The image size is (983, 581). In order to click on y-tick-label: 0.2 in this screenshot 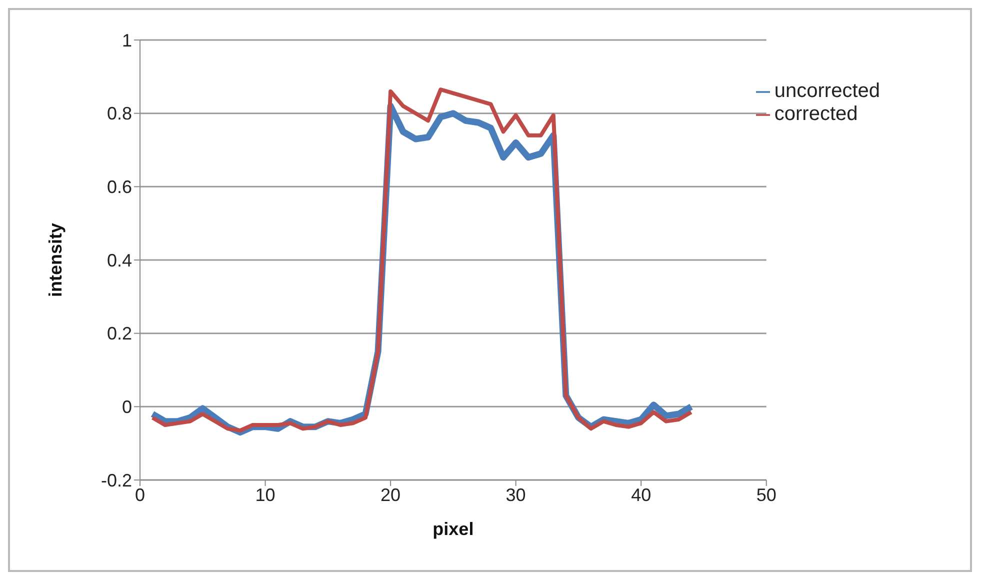, I will do `click(119, 334)`.